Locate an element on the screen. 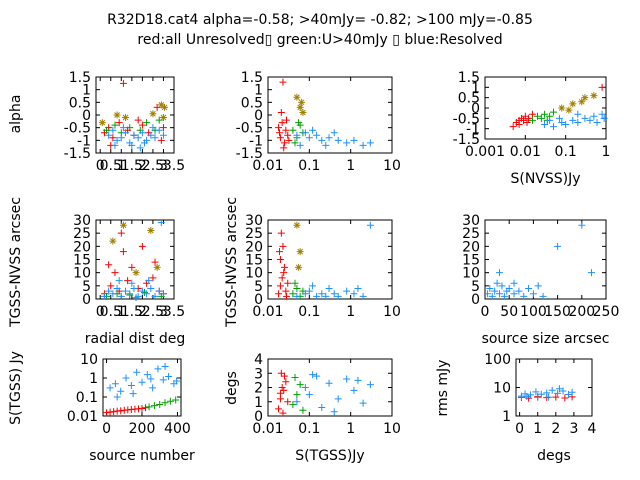  x-tick-label: 2 is located at coordinates (142, 312).